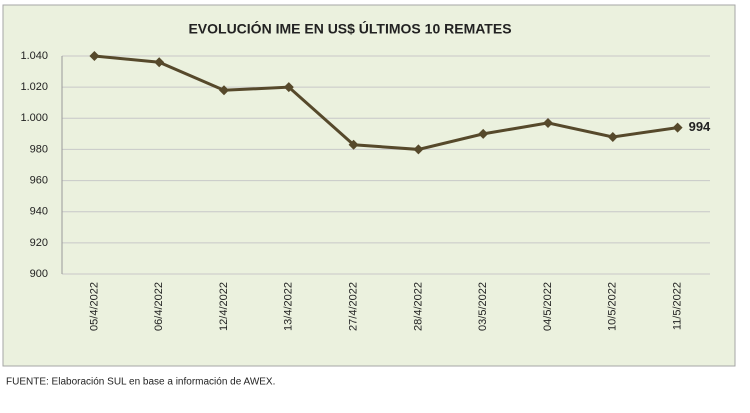 The height and width of the screenshot is (413, 750). Describe the element at coordinates (39, 212) in the screenshot. I see `y-tick-label: 940` at that location.